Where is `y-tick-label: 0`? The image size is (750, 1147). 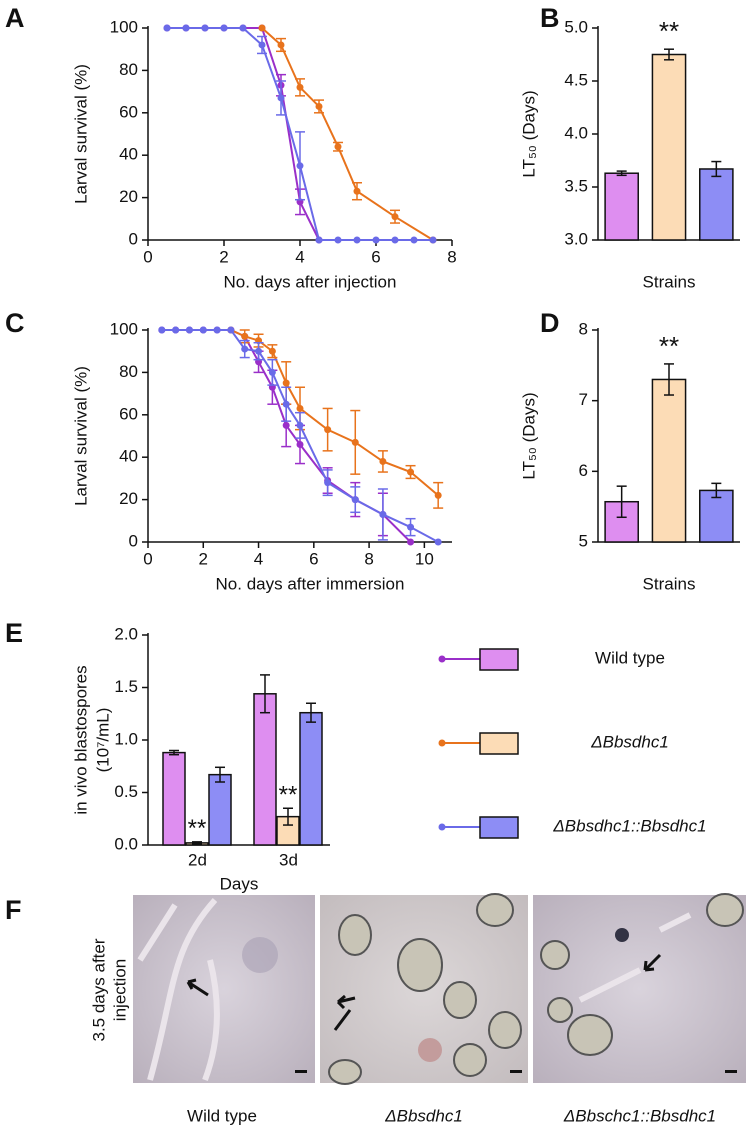
y-tick-label: 0 is located at coordinates (133, 540).